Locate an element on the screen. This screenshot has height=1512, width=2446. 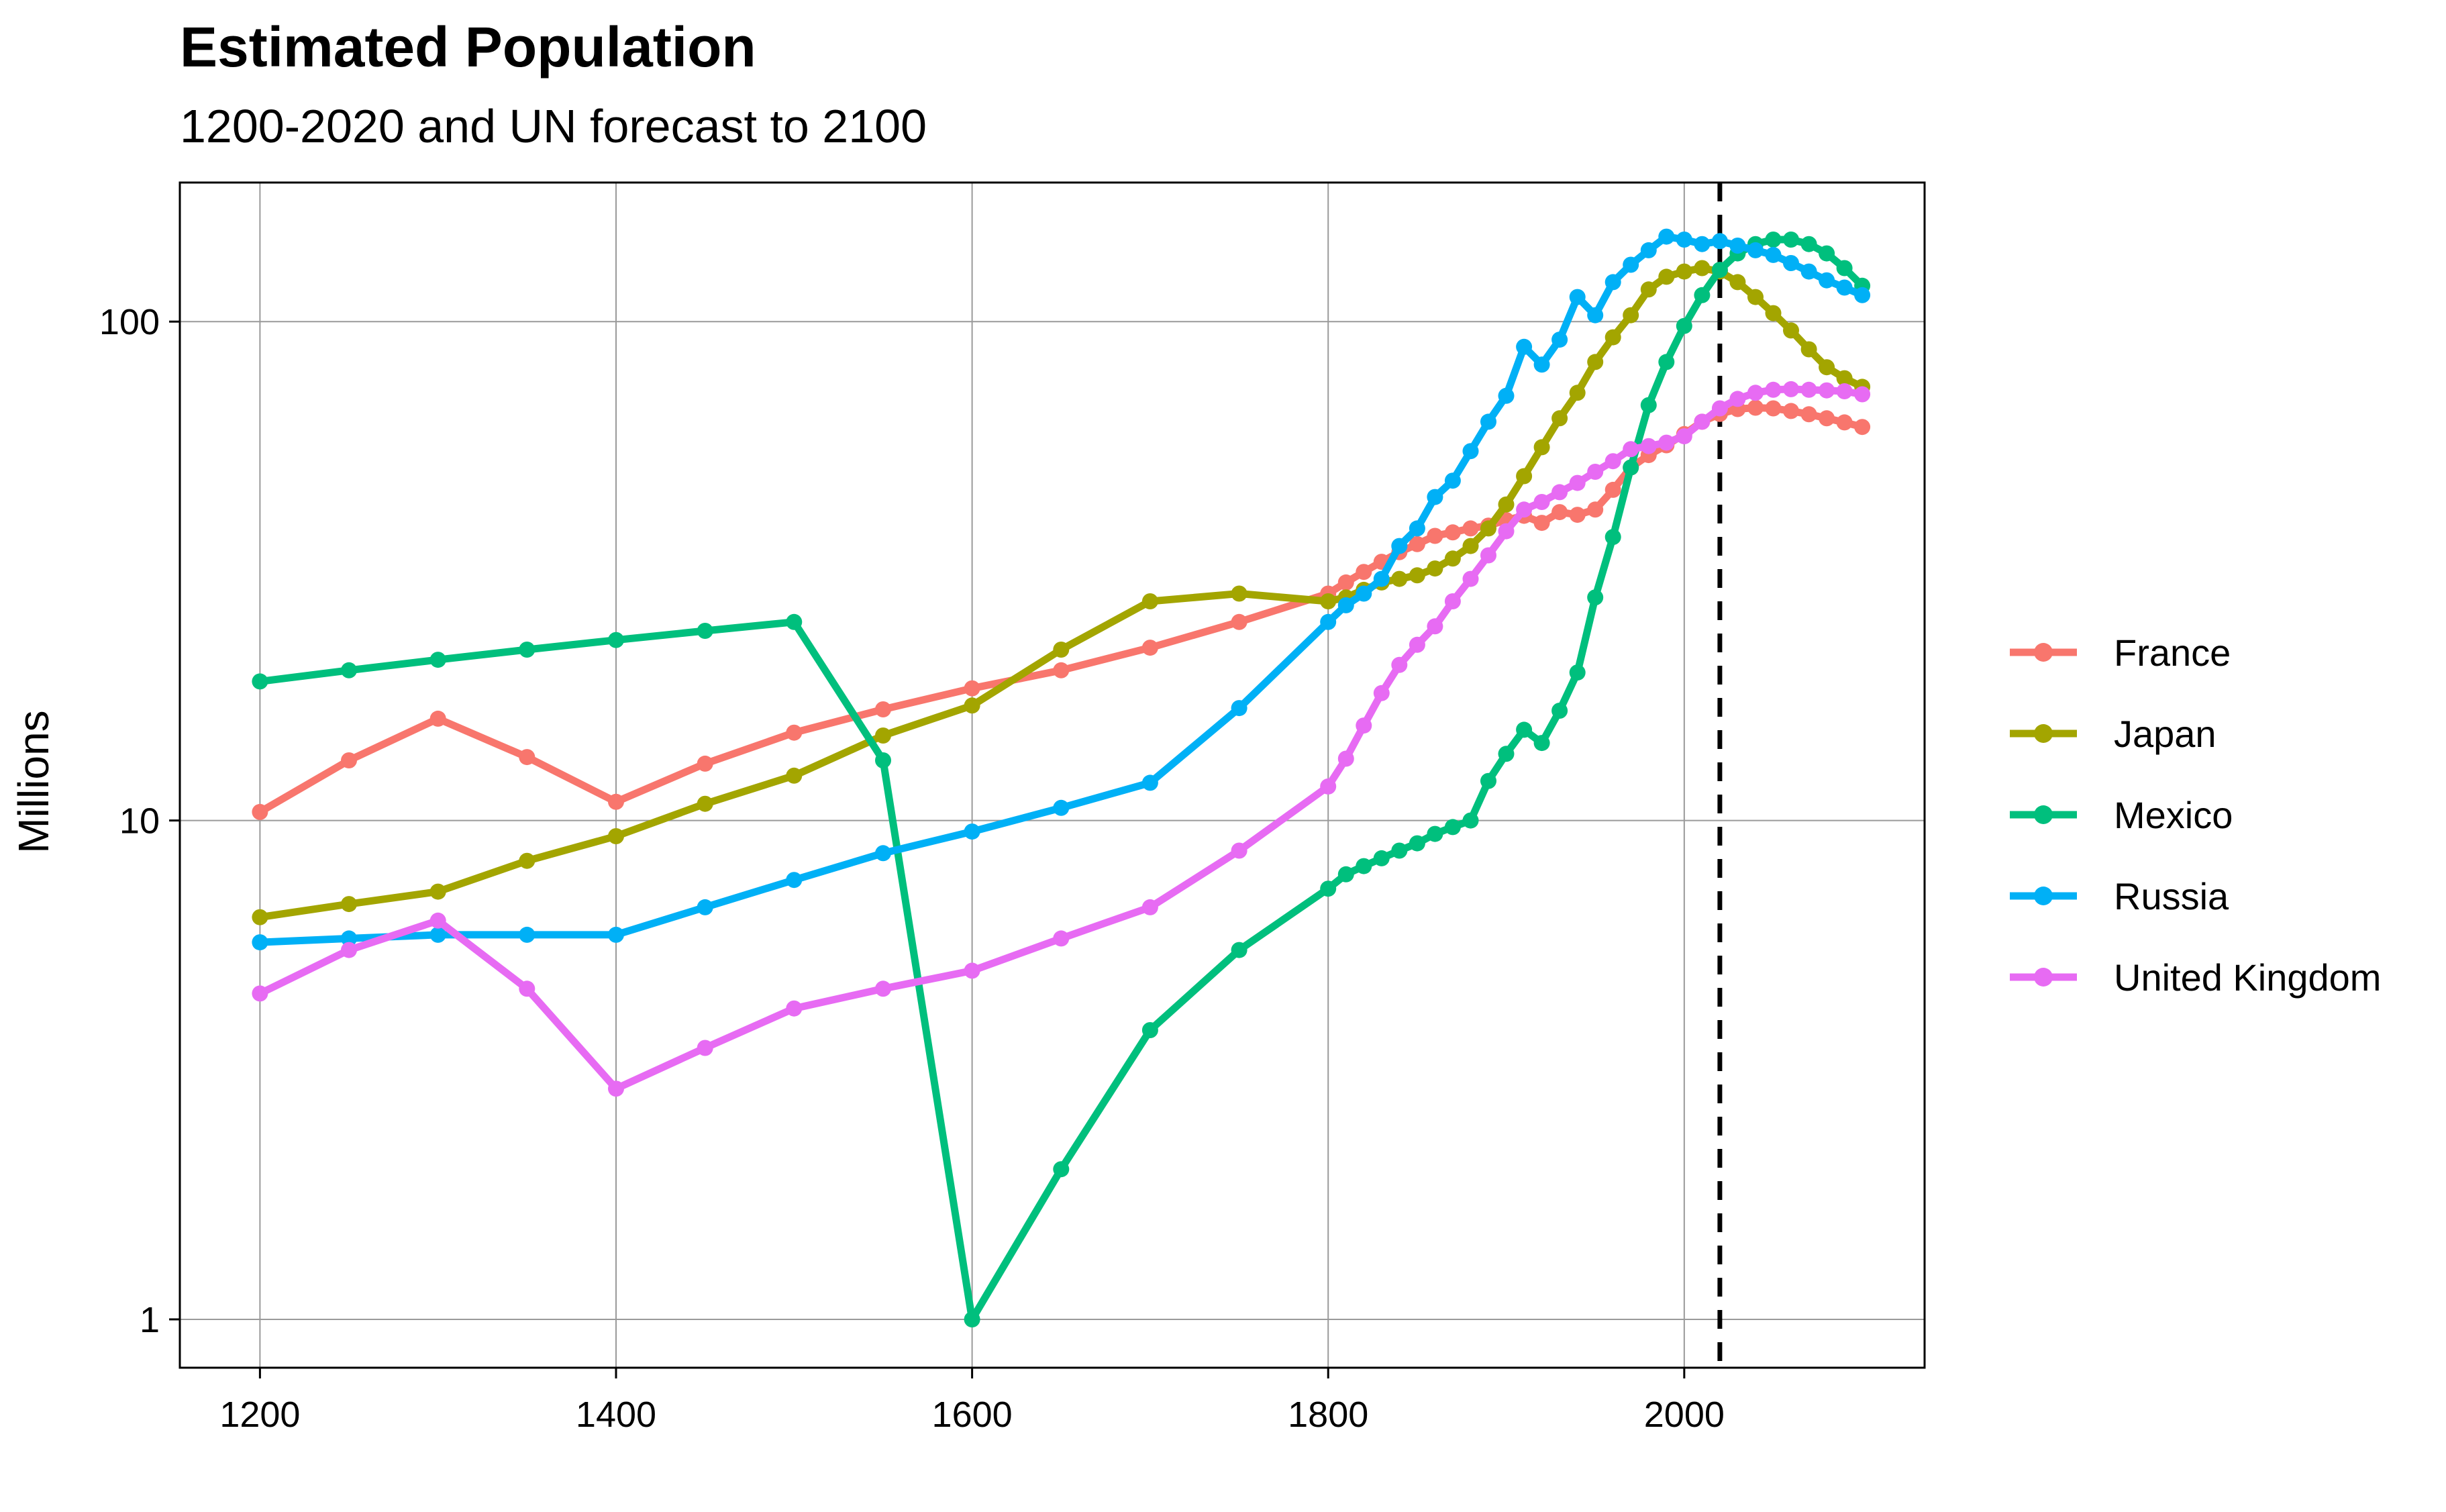
legend: France Japan Mexico Russia United Kingdom is located at coordinates (2195, 815).